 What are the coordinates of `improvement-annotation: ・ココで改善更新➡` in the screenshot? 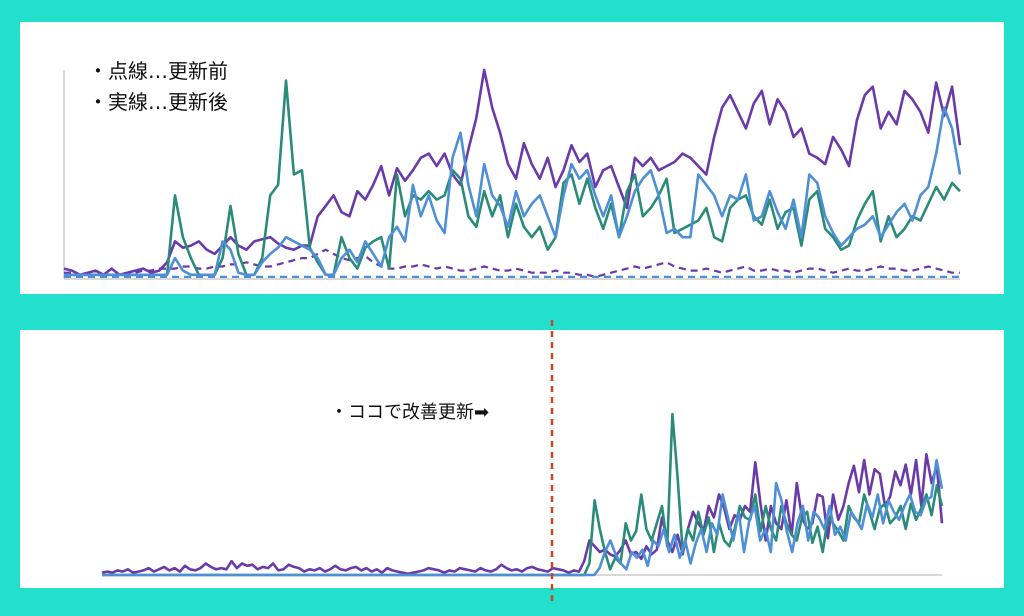 It's located at (410, 412).